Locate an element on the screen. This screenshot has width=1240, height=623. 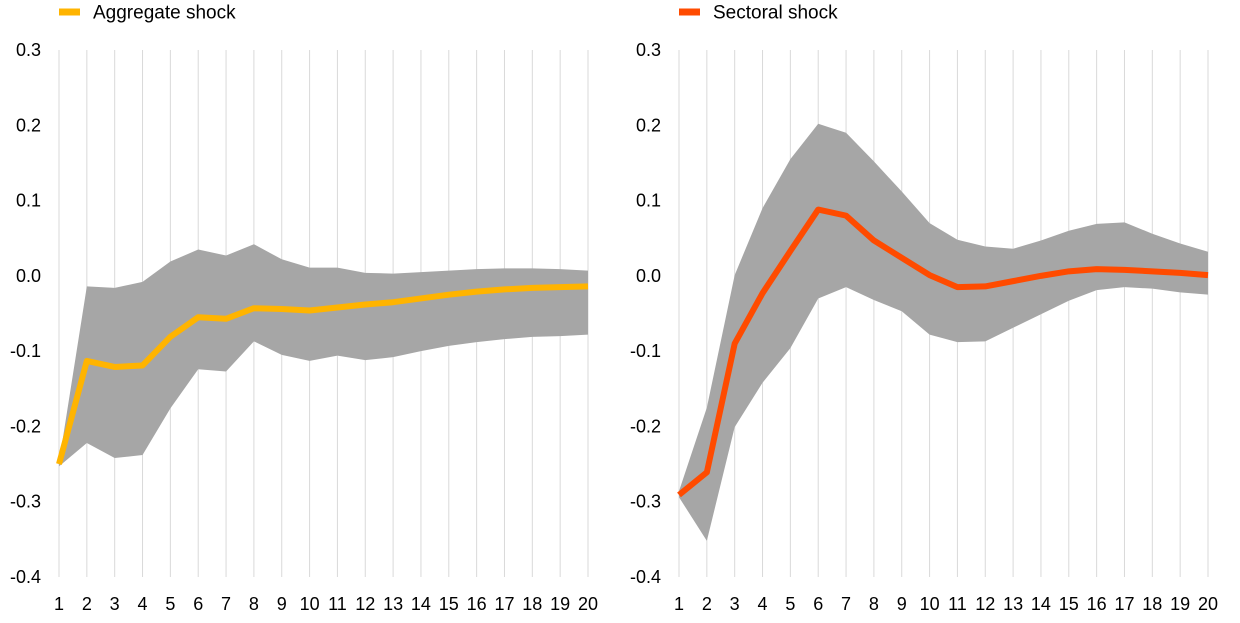
legend: Sectoral shock is located at coordinates (758, 13).